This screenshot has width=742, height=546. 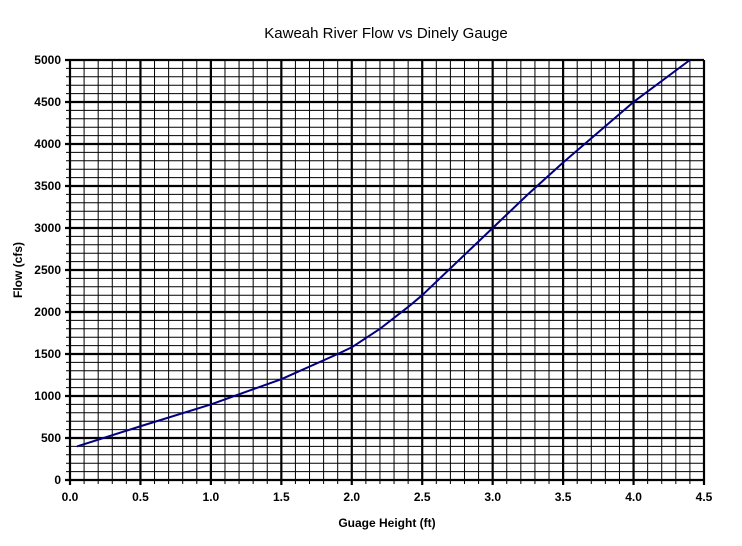 I want to click on y-tick-label: 2000, so click(x=47, y=312).